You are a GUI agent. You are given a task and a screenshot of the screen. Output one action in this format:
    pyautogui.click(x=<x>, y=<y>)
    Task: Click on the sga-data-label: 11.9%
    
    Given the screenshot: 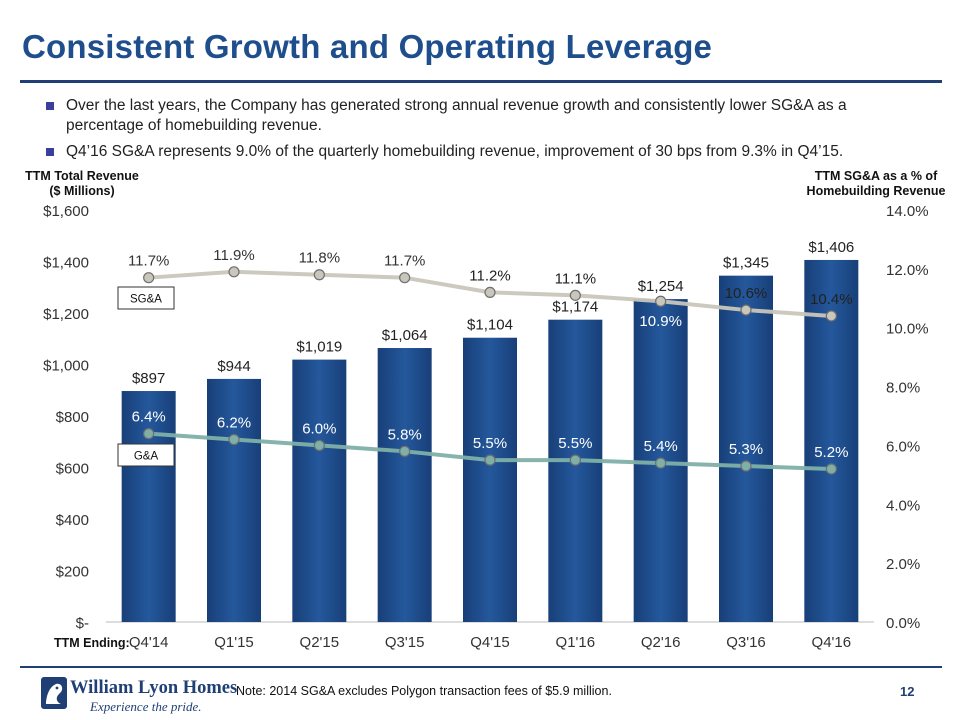 What is the action you would take?
    pyautogui.click(x=233, y=255)
    